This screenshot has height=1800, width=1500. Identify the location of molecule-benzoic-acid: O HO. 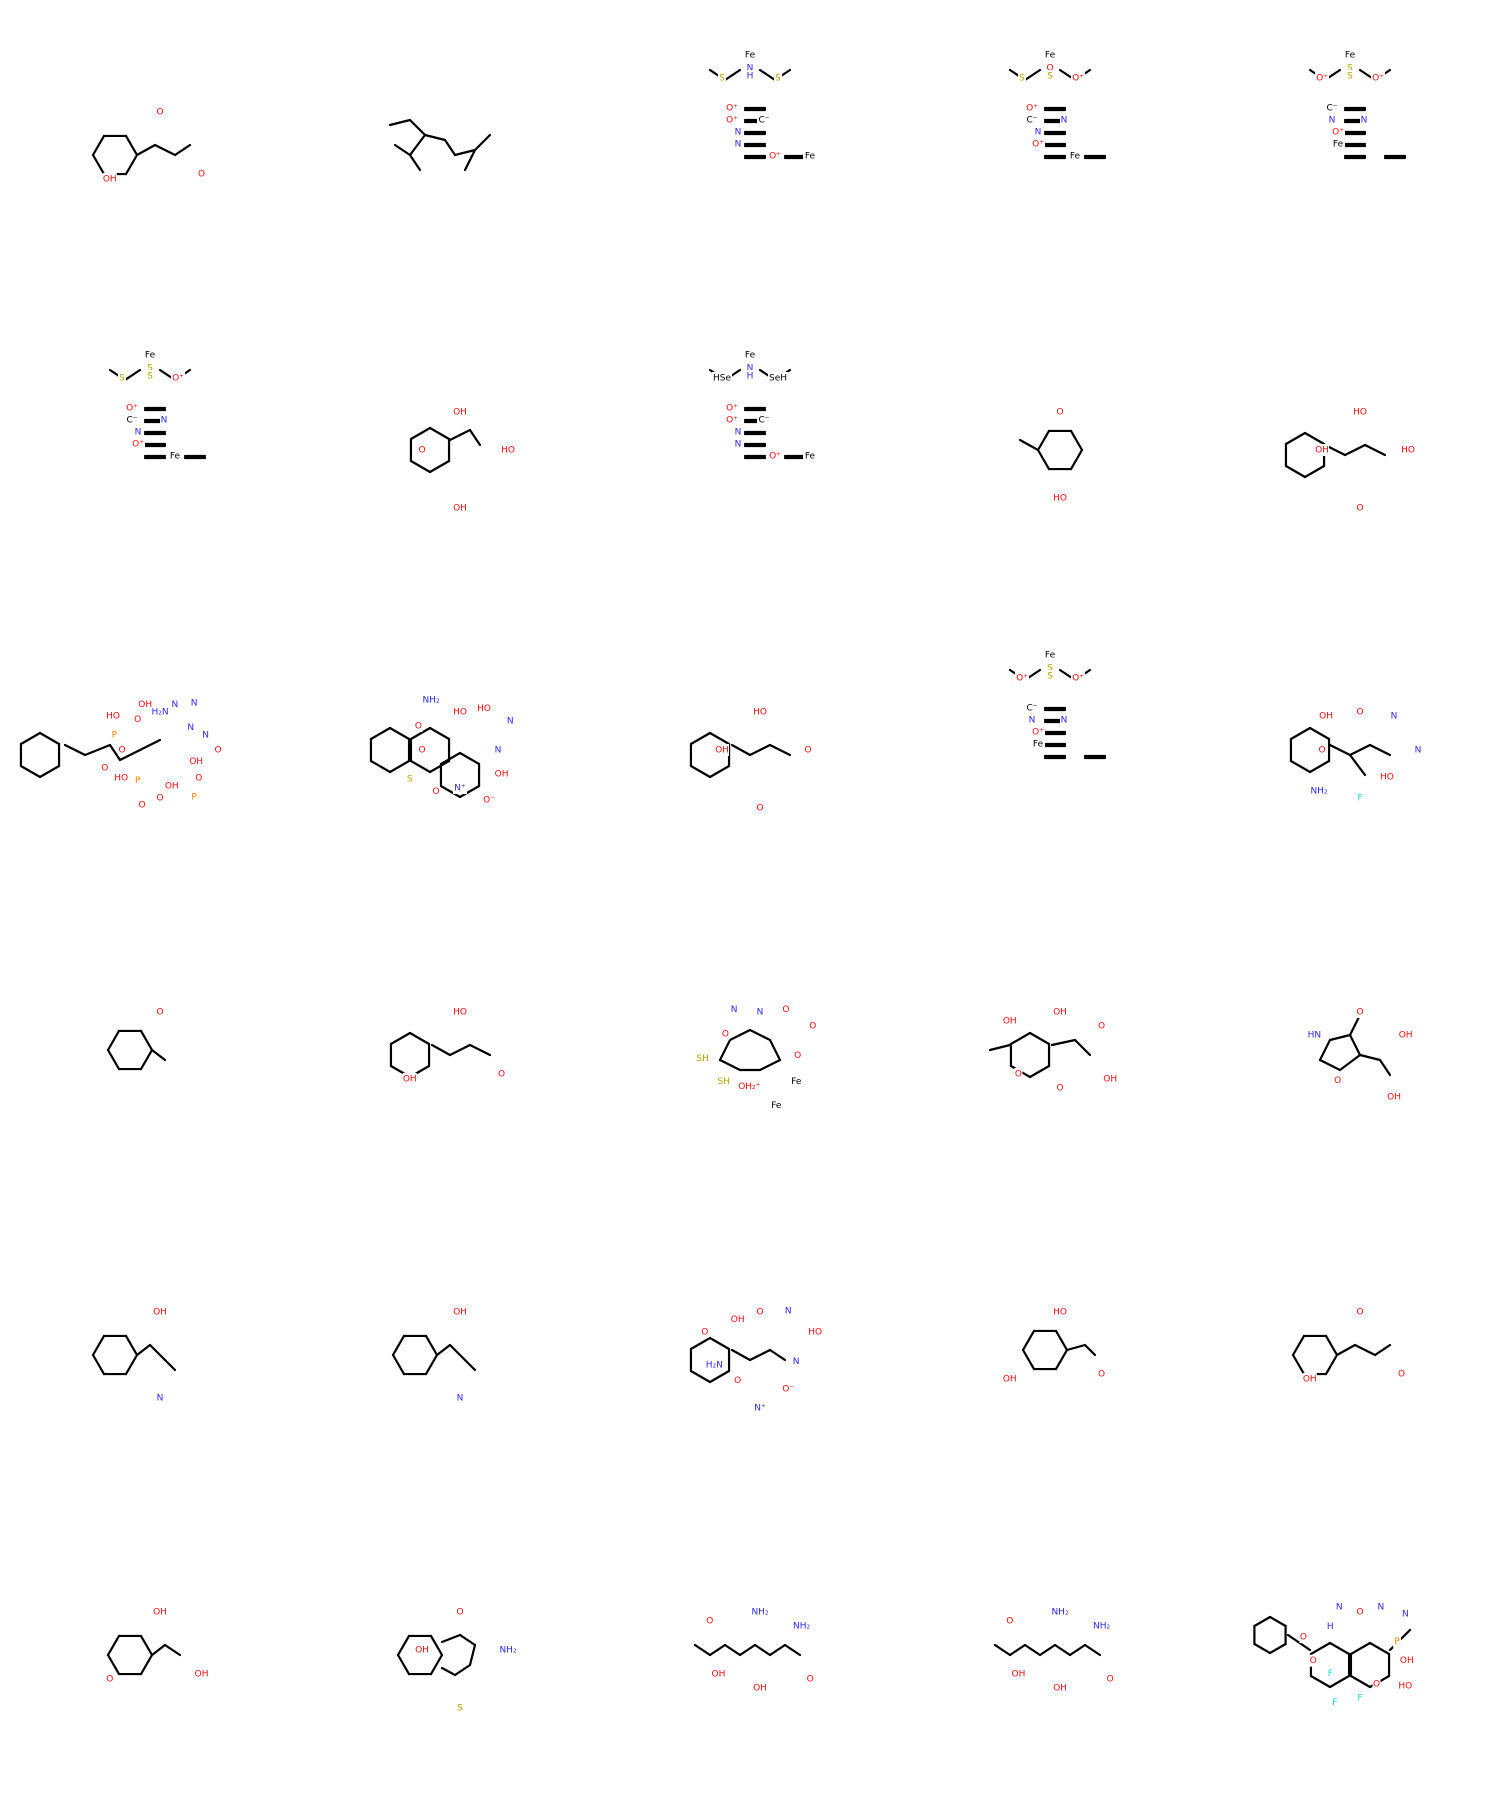
(1051, 455).